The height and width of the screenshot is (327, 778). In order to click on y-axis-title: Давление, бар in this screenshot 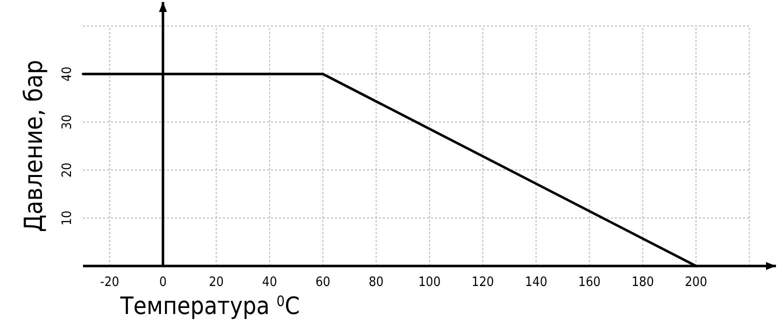, I will do `click(33, 146)`.